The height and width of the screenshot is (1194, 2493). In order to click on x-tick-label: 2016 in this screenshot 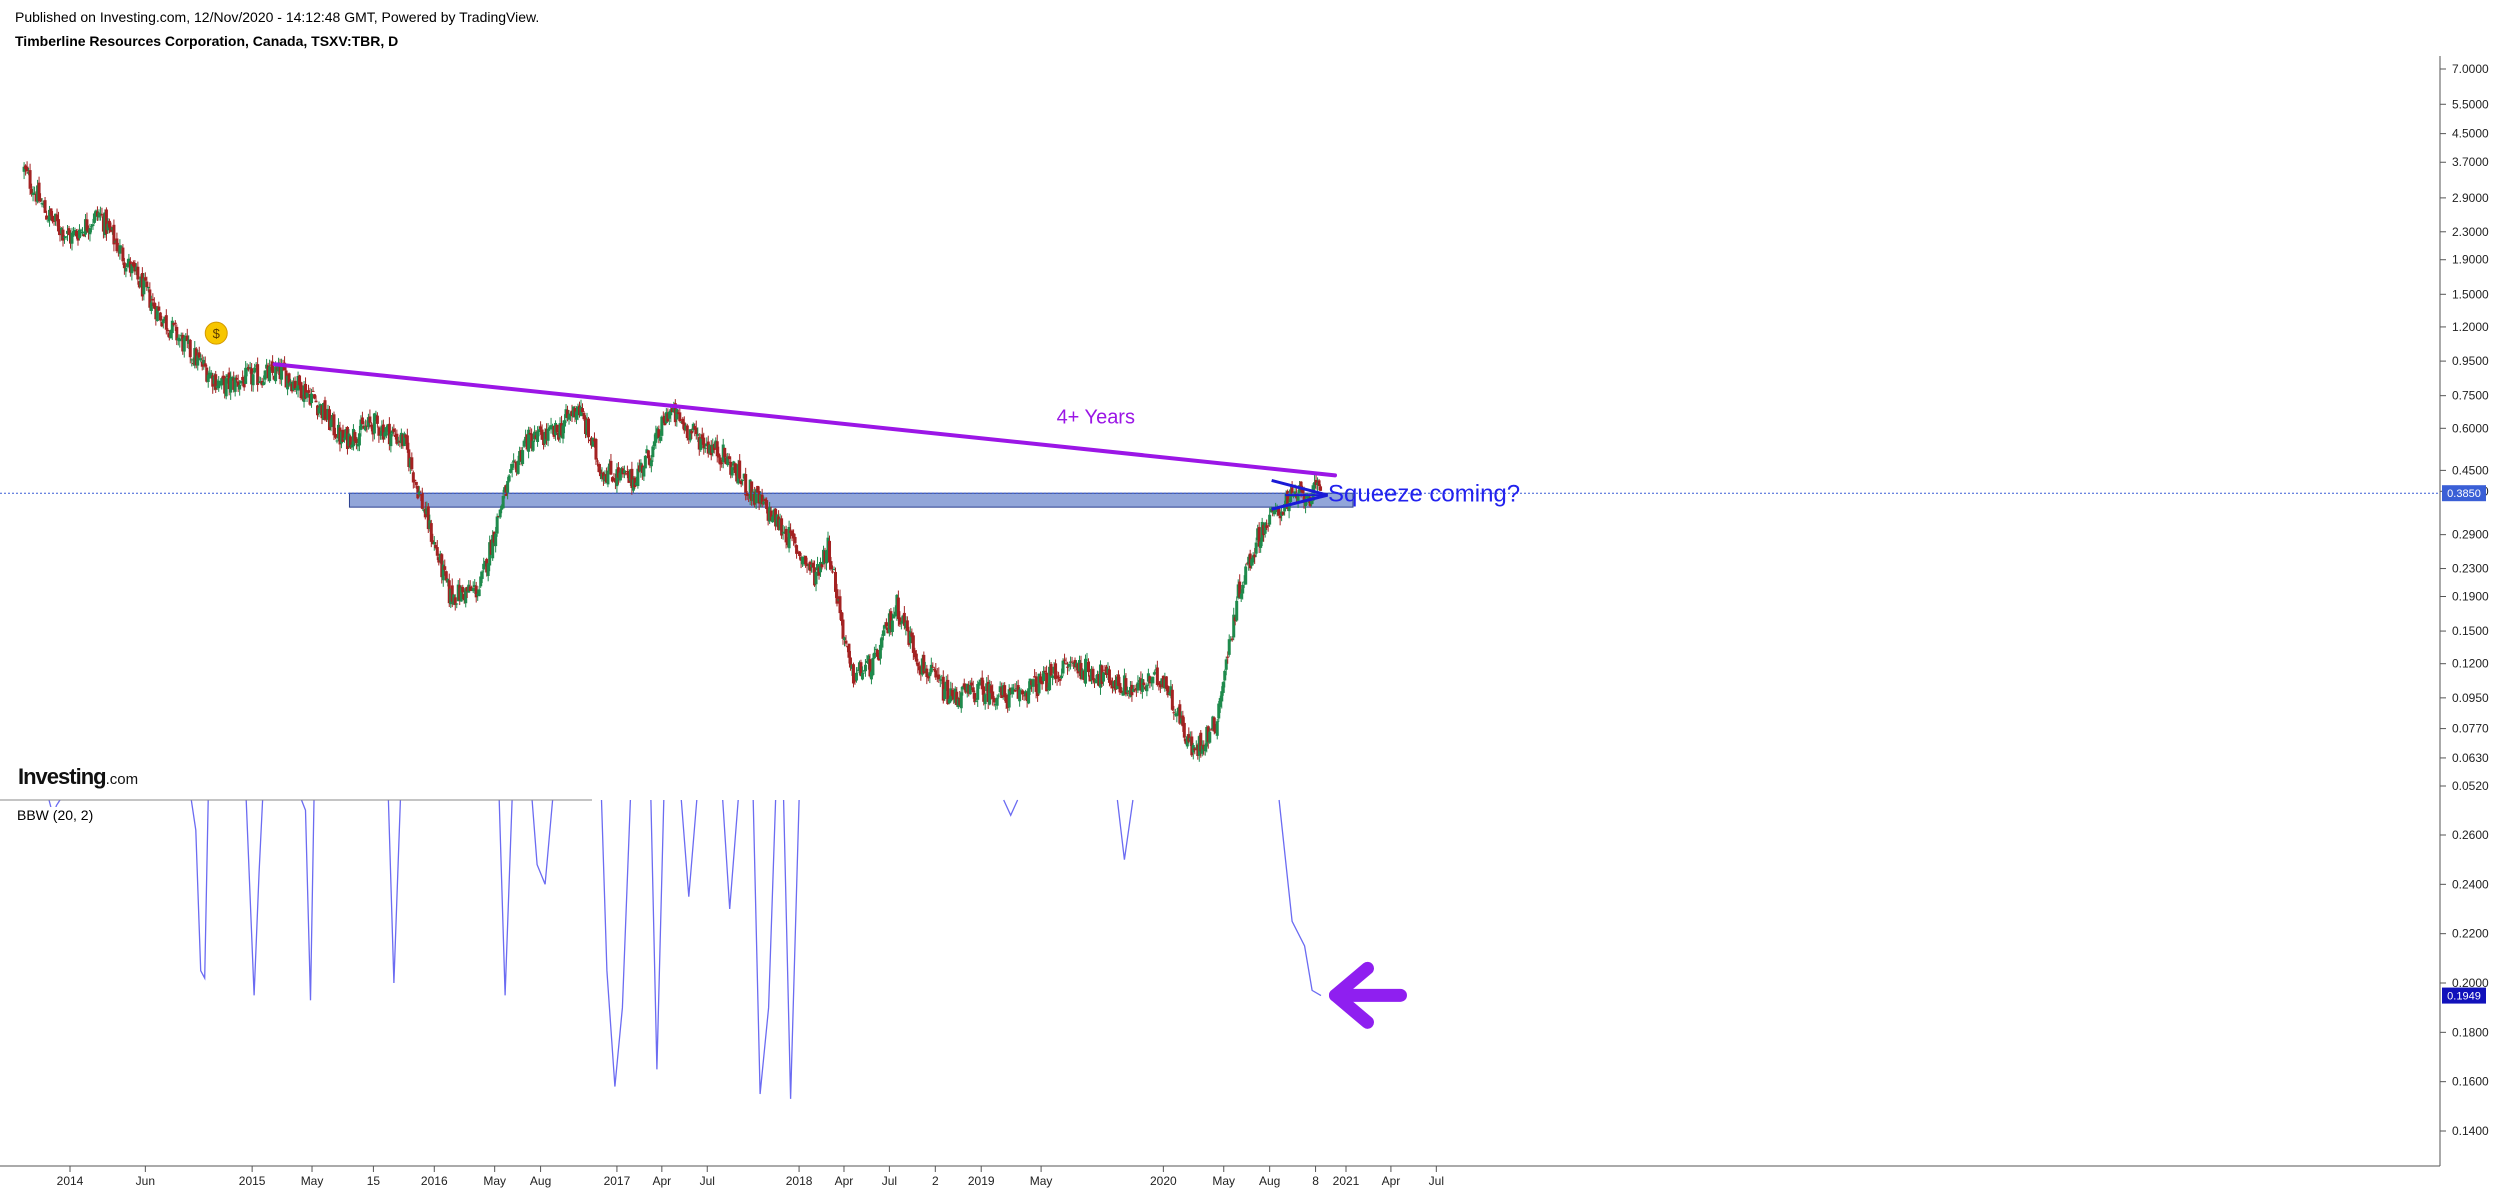, I will do `click(434, 1181)`.